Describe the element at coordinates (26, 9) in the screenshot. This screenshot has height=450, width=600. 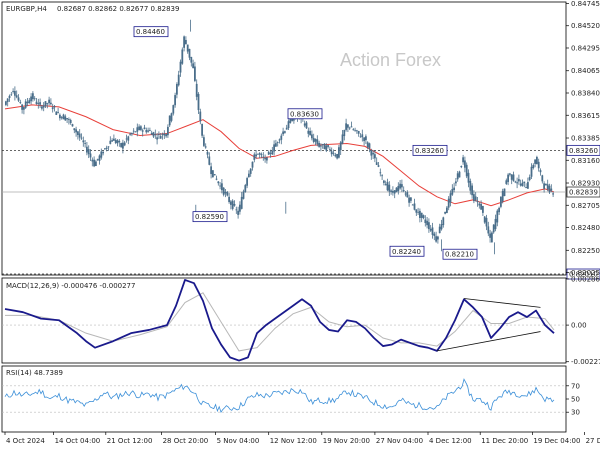
I see `symbol-header: EURGBP,H4` at that location.